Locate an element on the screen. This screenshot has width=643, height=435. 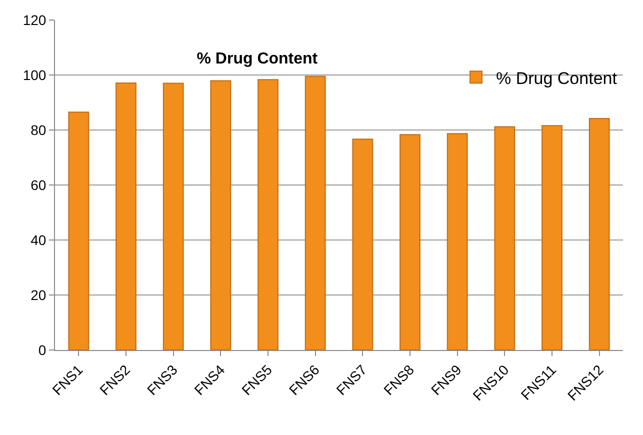
y-tick-label: 0 is located at coordinates (42, 350).